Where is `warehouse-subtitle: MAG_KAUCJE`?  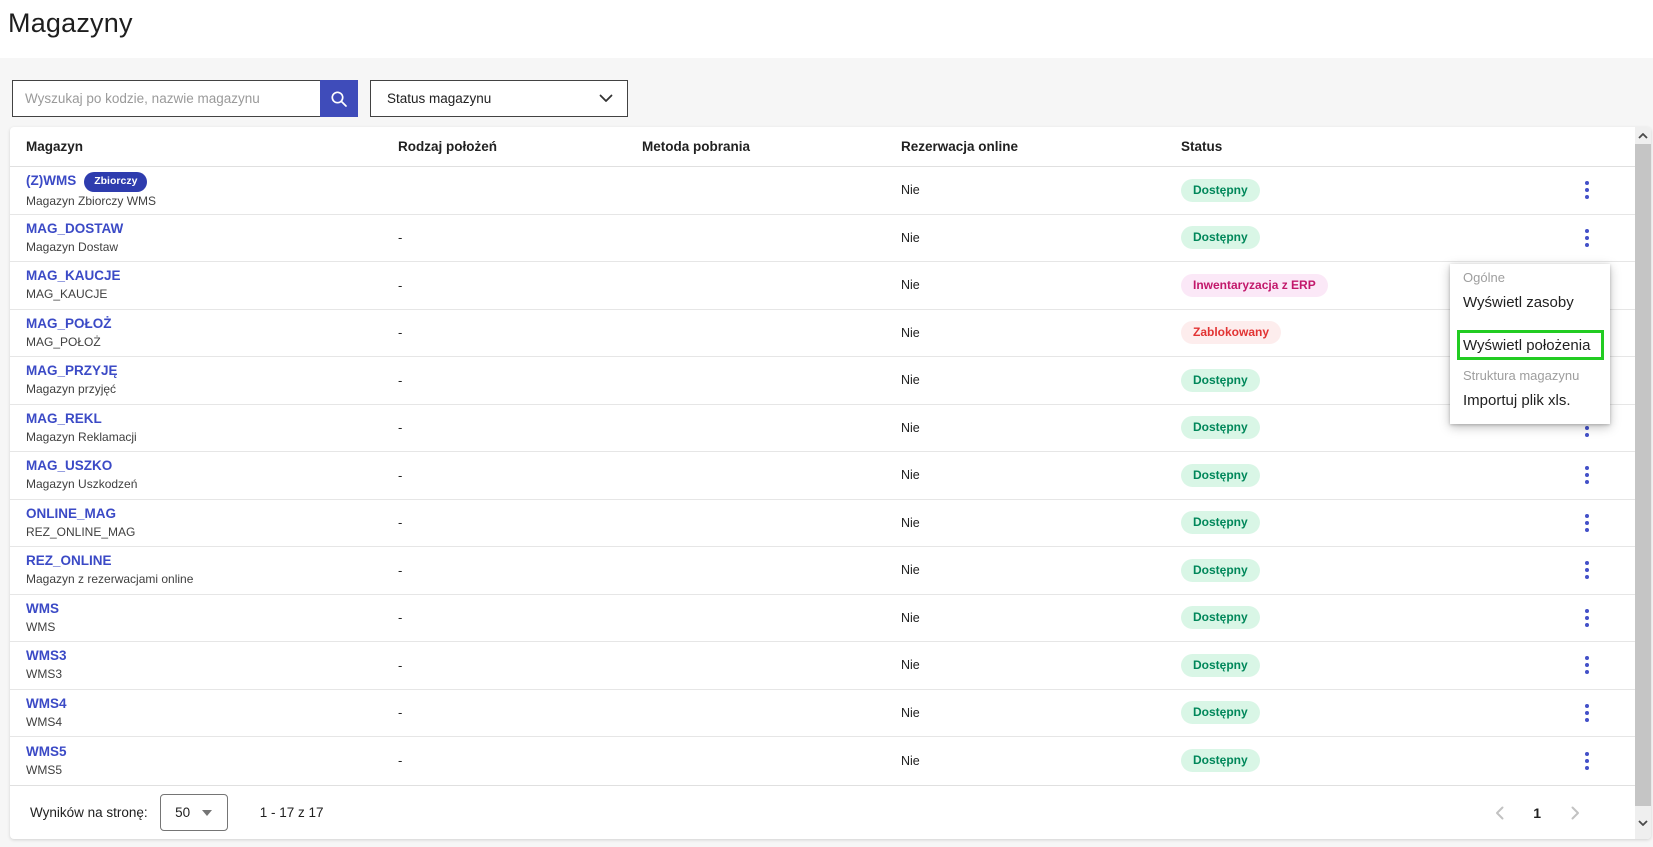
warehouse-subtitle: MAG_KAUCJE is located at coordinates (67, 294).